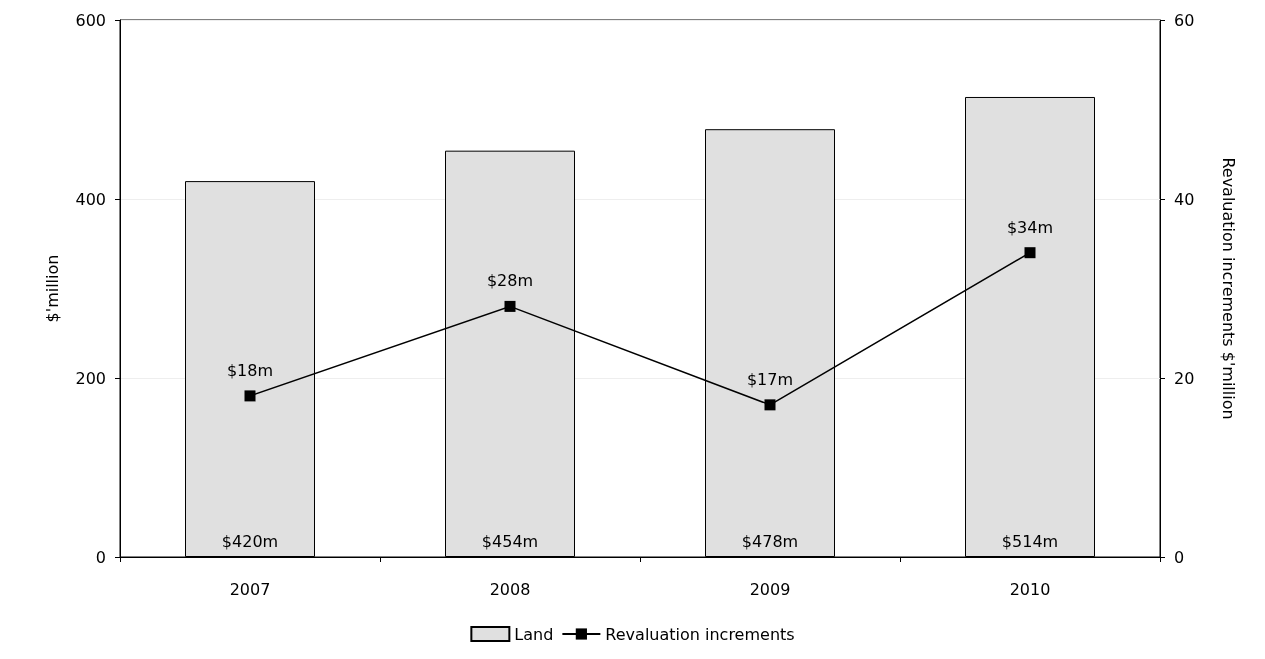 This screenshot has width=1265, height=659. What do you see at coordinates (534, 634) in the screenshot?
I see `legend-label: Land` at bounding box center [534, 634].